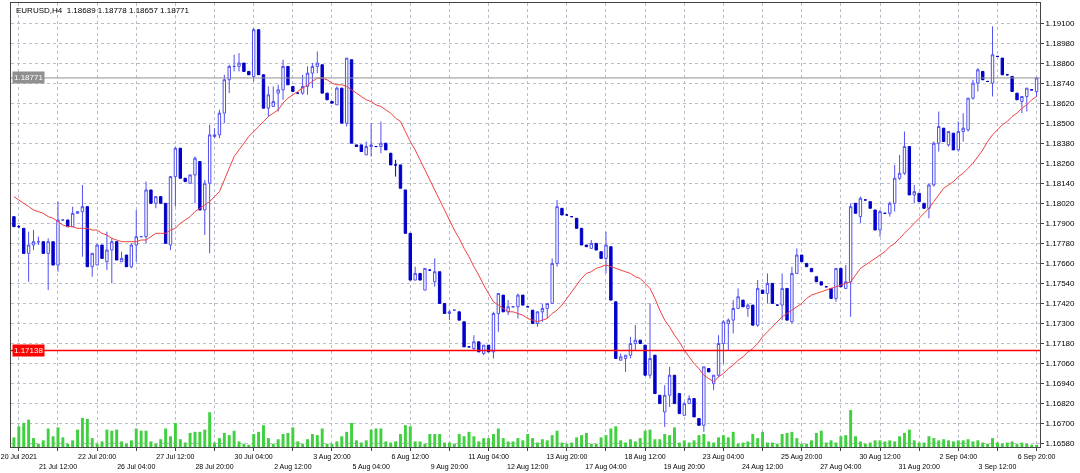  I want to click on y-tick-label: 1.17660, so click(1060, 264).